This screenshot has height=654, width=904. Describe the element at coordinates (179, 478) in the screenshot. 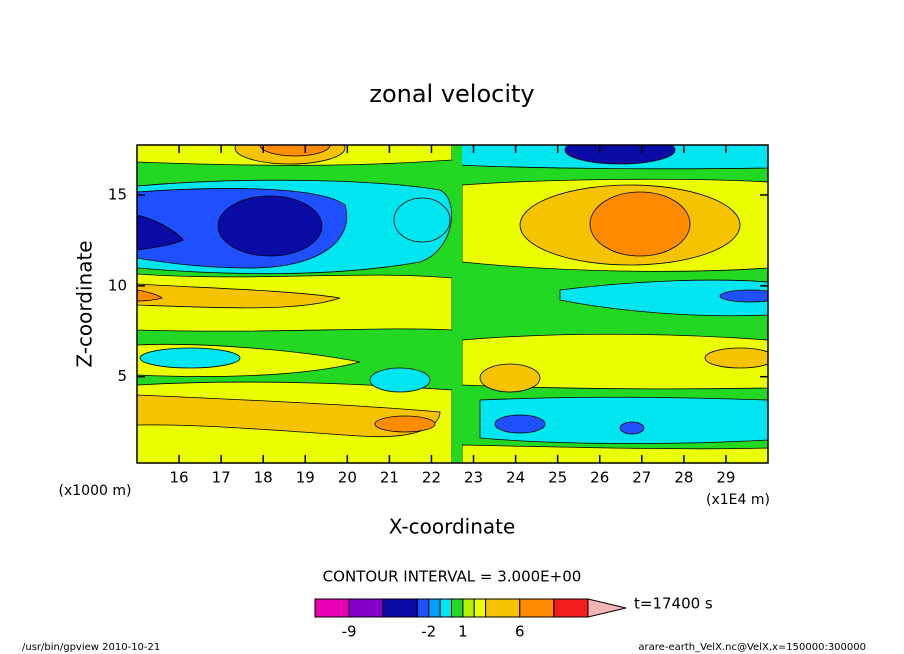

I see `x-tick-label: 16` at that location.